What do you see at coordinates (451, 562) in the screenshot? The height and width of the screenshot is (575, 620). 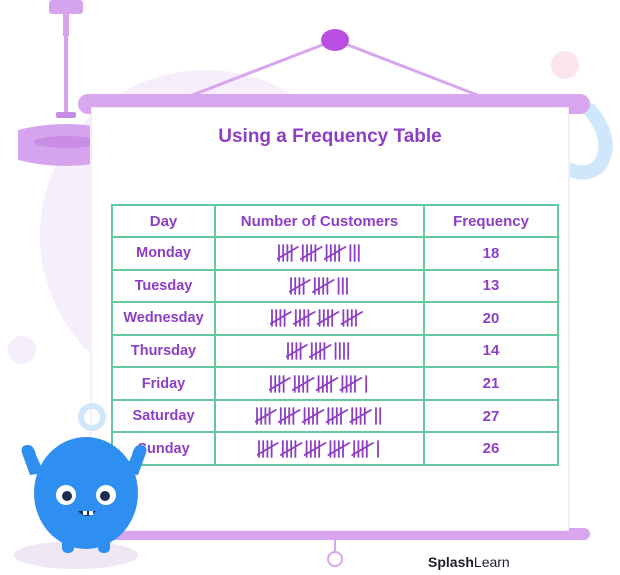 I see `brand-name-bold: Splash` at bounding box center [451, 562].